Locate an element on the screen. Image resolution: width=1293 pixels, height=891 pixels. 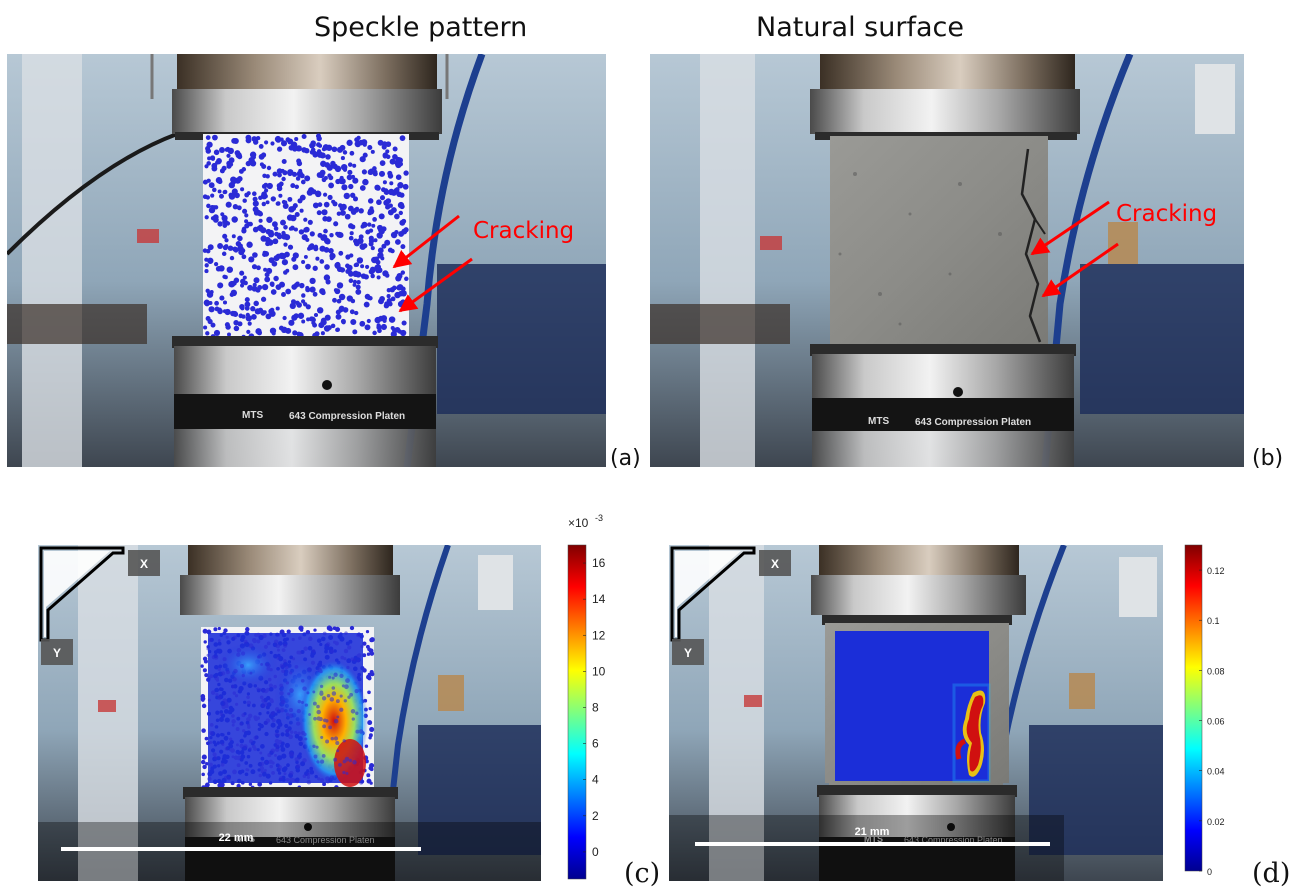
speckle-pattern-title: Speckle pattern is located at coordinates (421, 27).